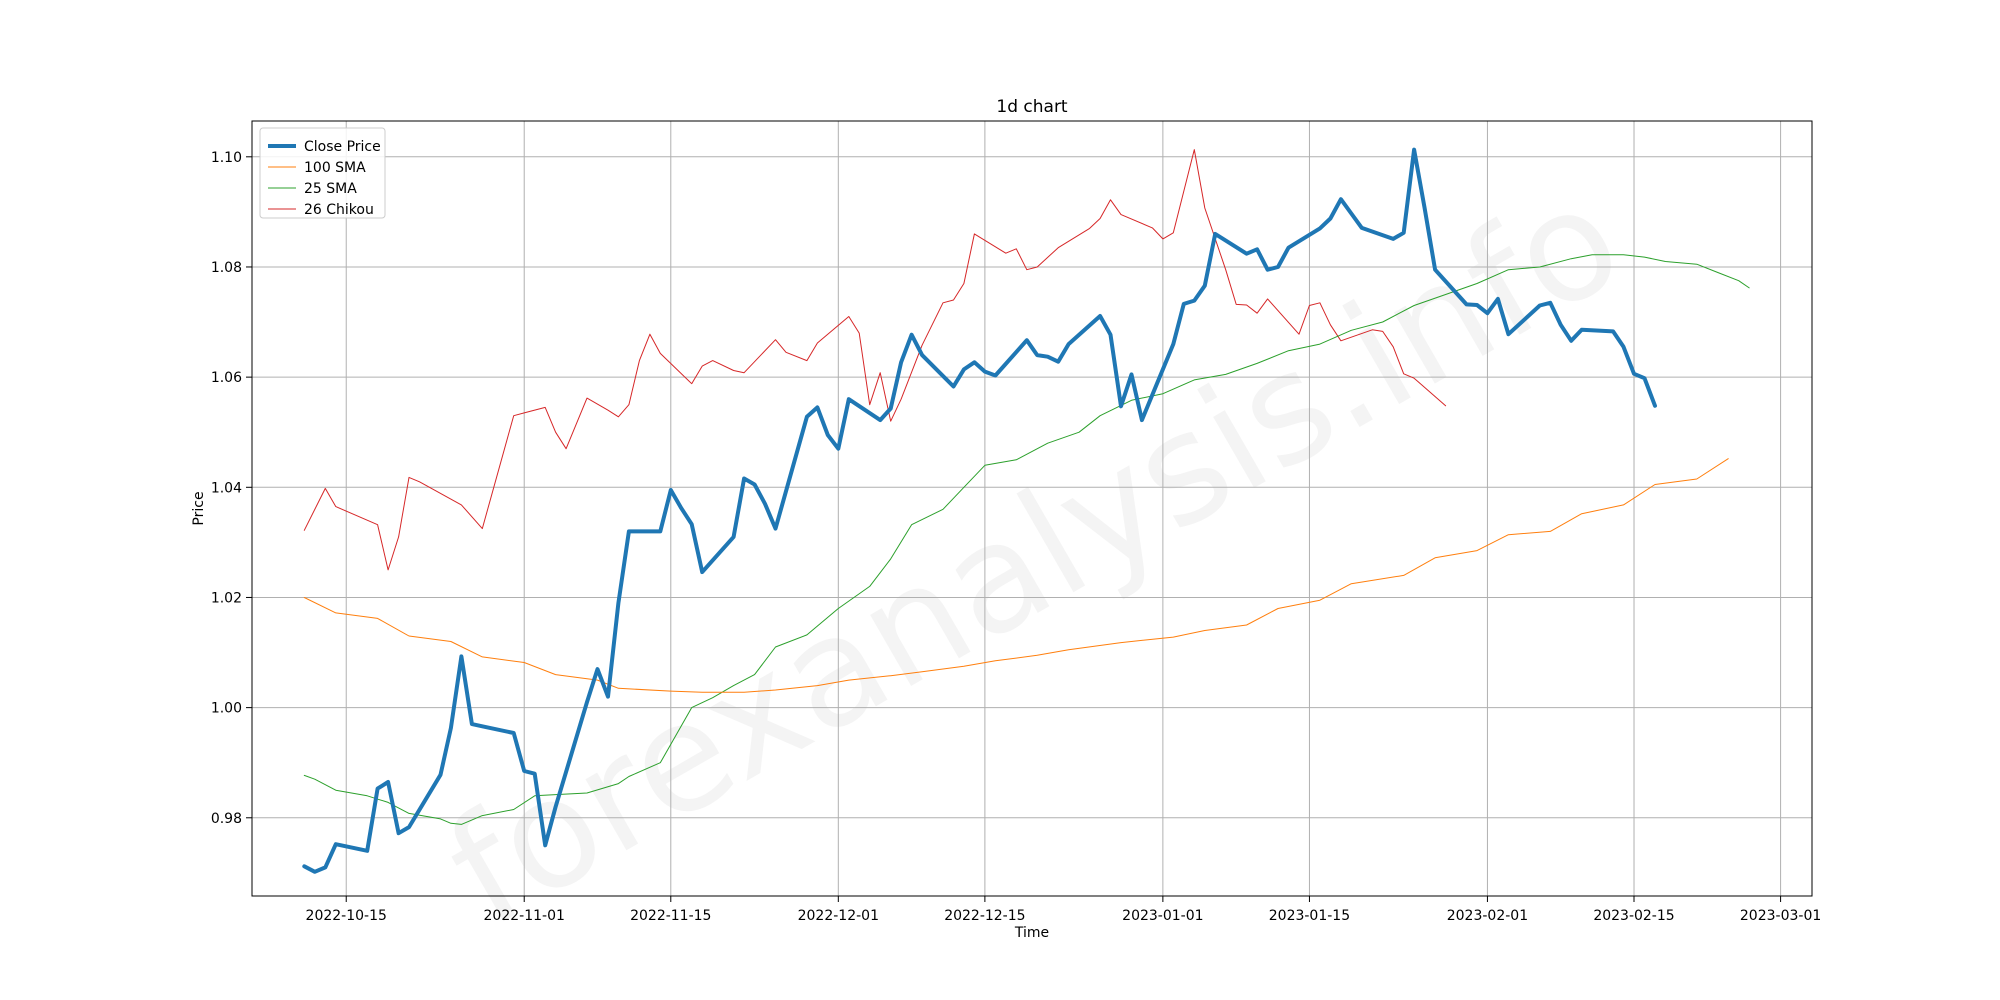 The width and height of the screenshot is (2000, 1000). I want to click on y-tick-label: 1.10, so click(226, 158).